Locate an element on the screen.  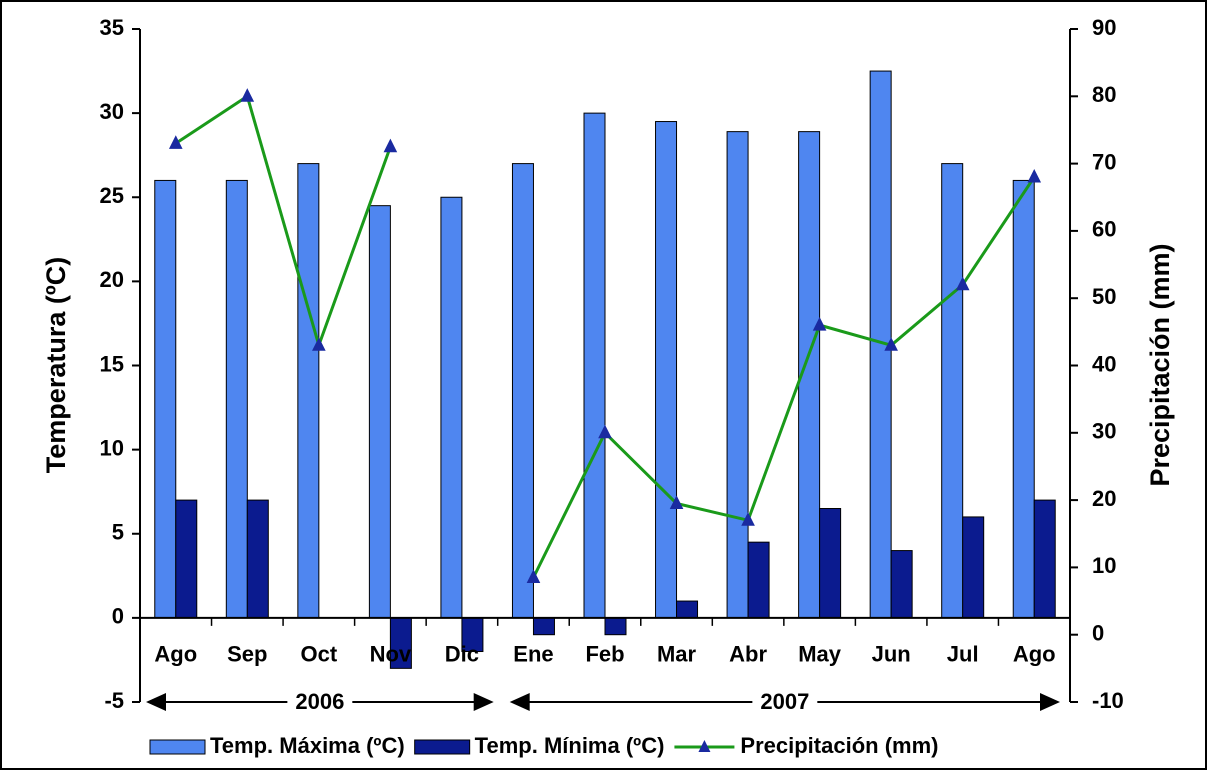
x-tick-label: Mar is located at coordinates (677, 654).